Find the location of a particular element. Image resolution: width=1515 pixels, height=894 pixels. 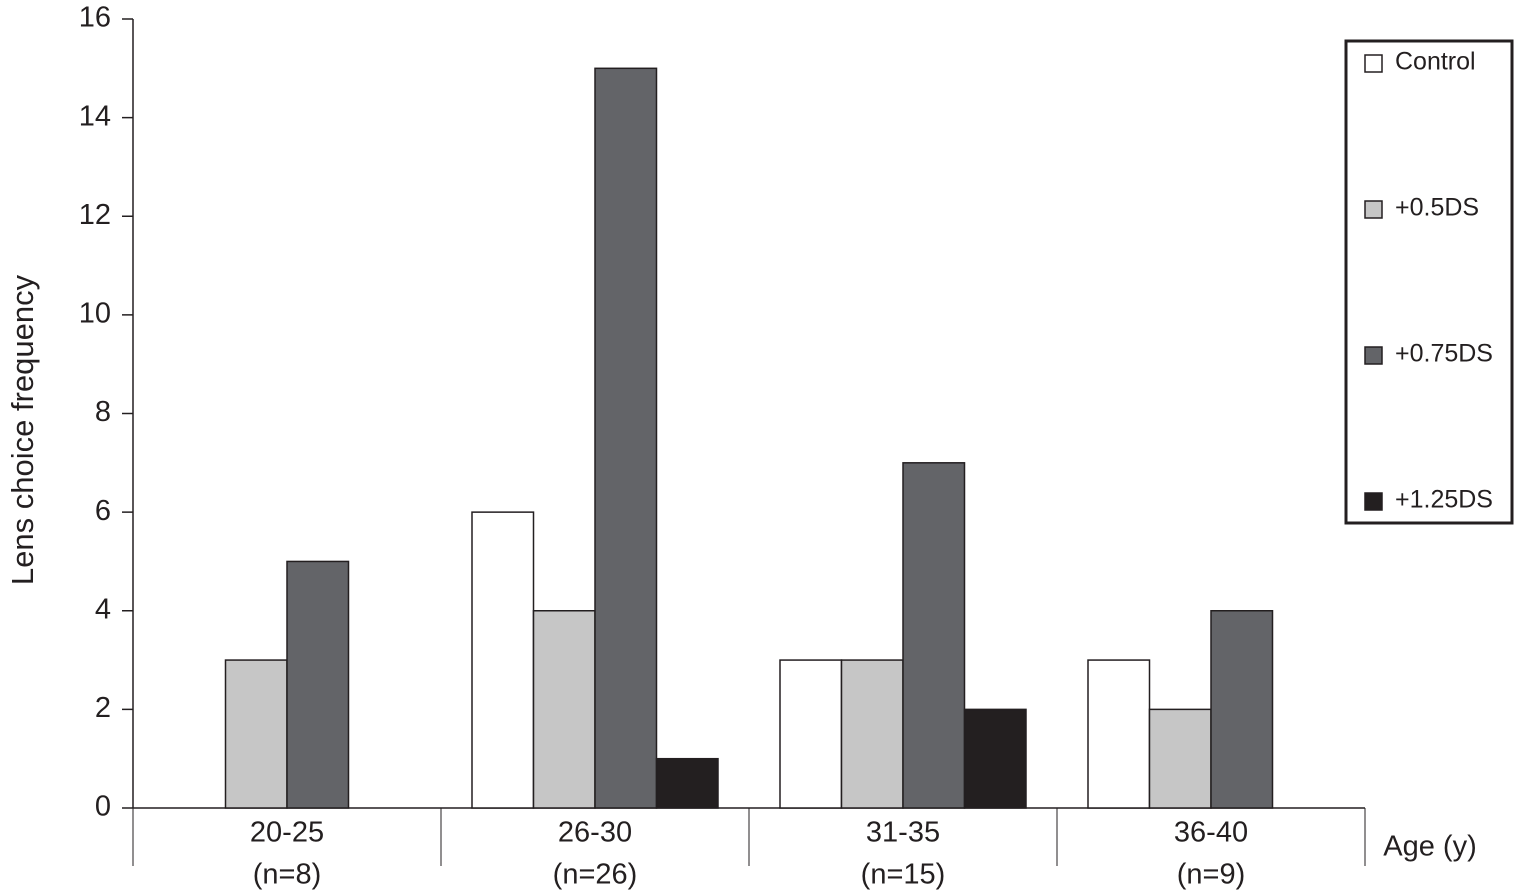

x-tick-label: (n=15) is located at coordinates (903, 875).